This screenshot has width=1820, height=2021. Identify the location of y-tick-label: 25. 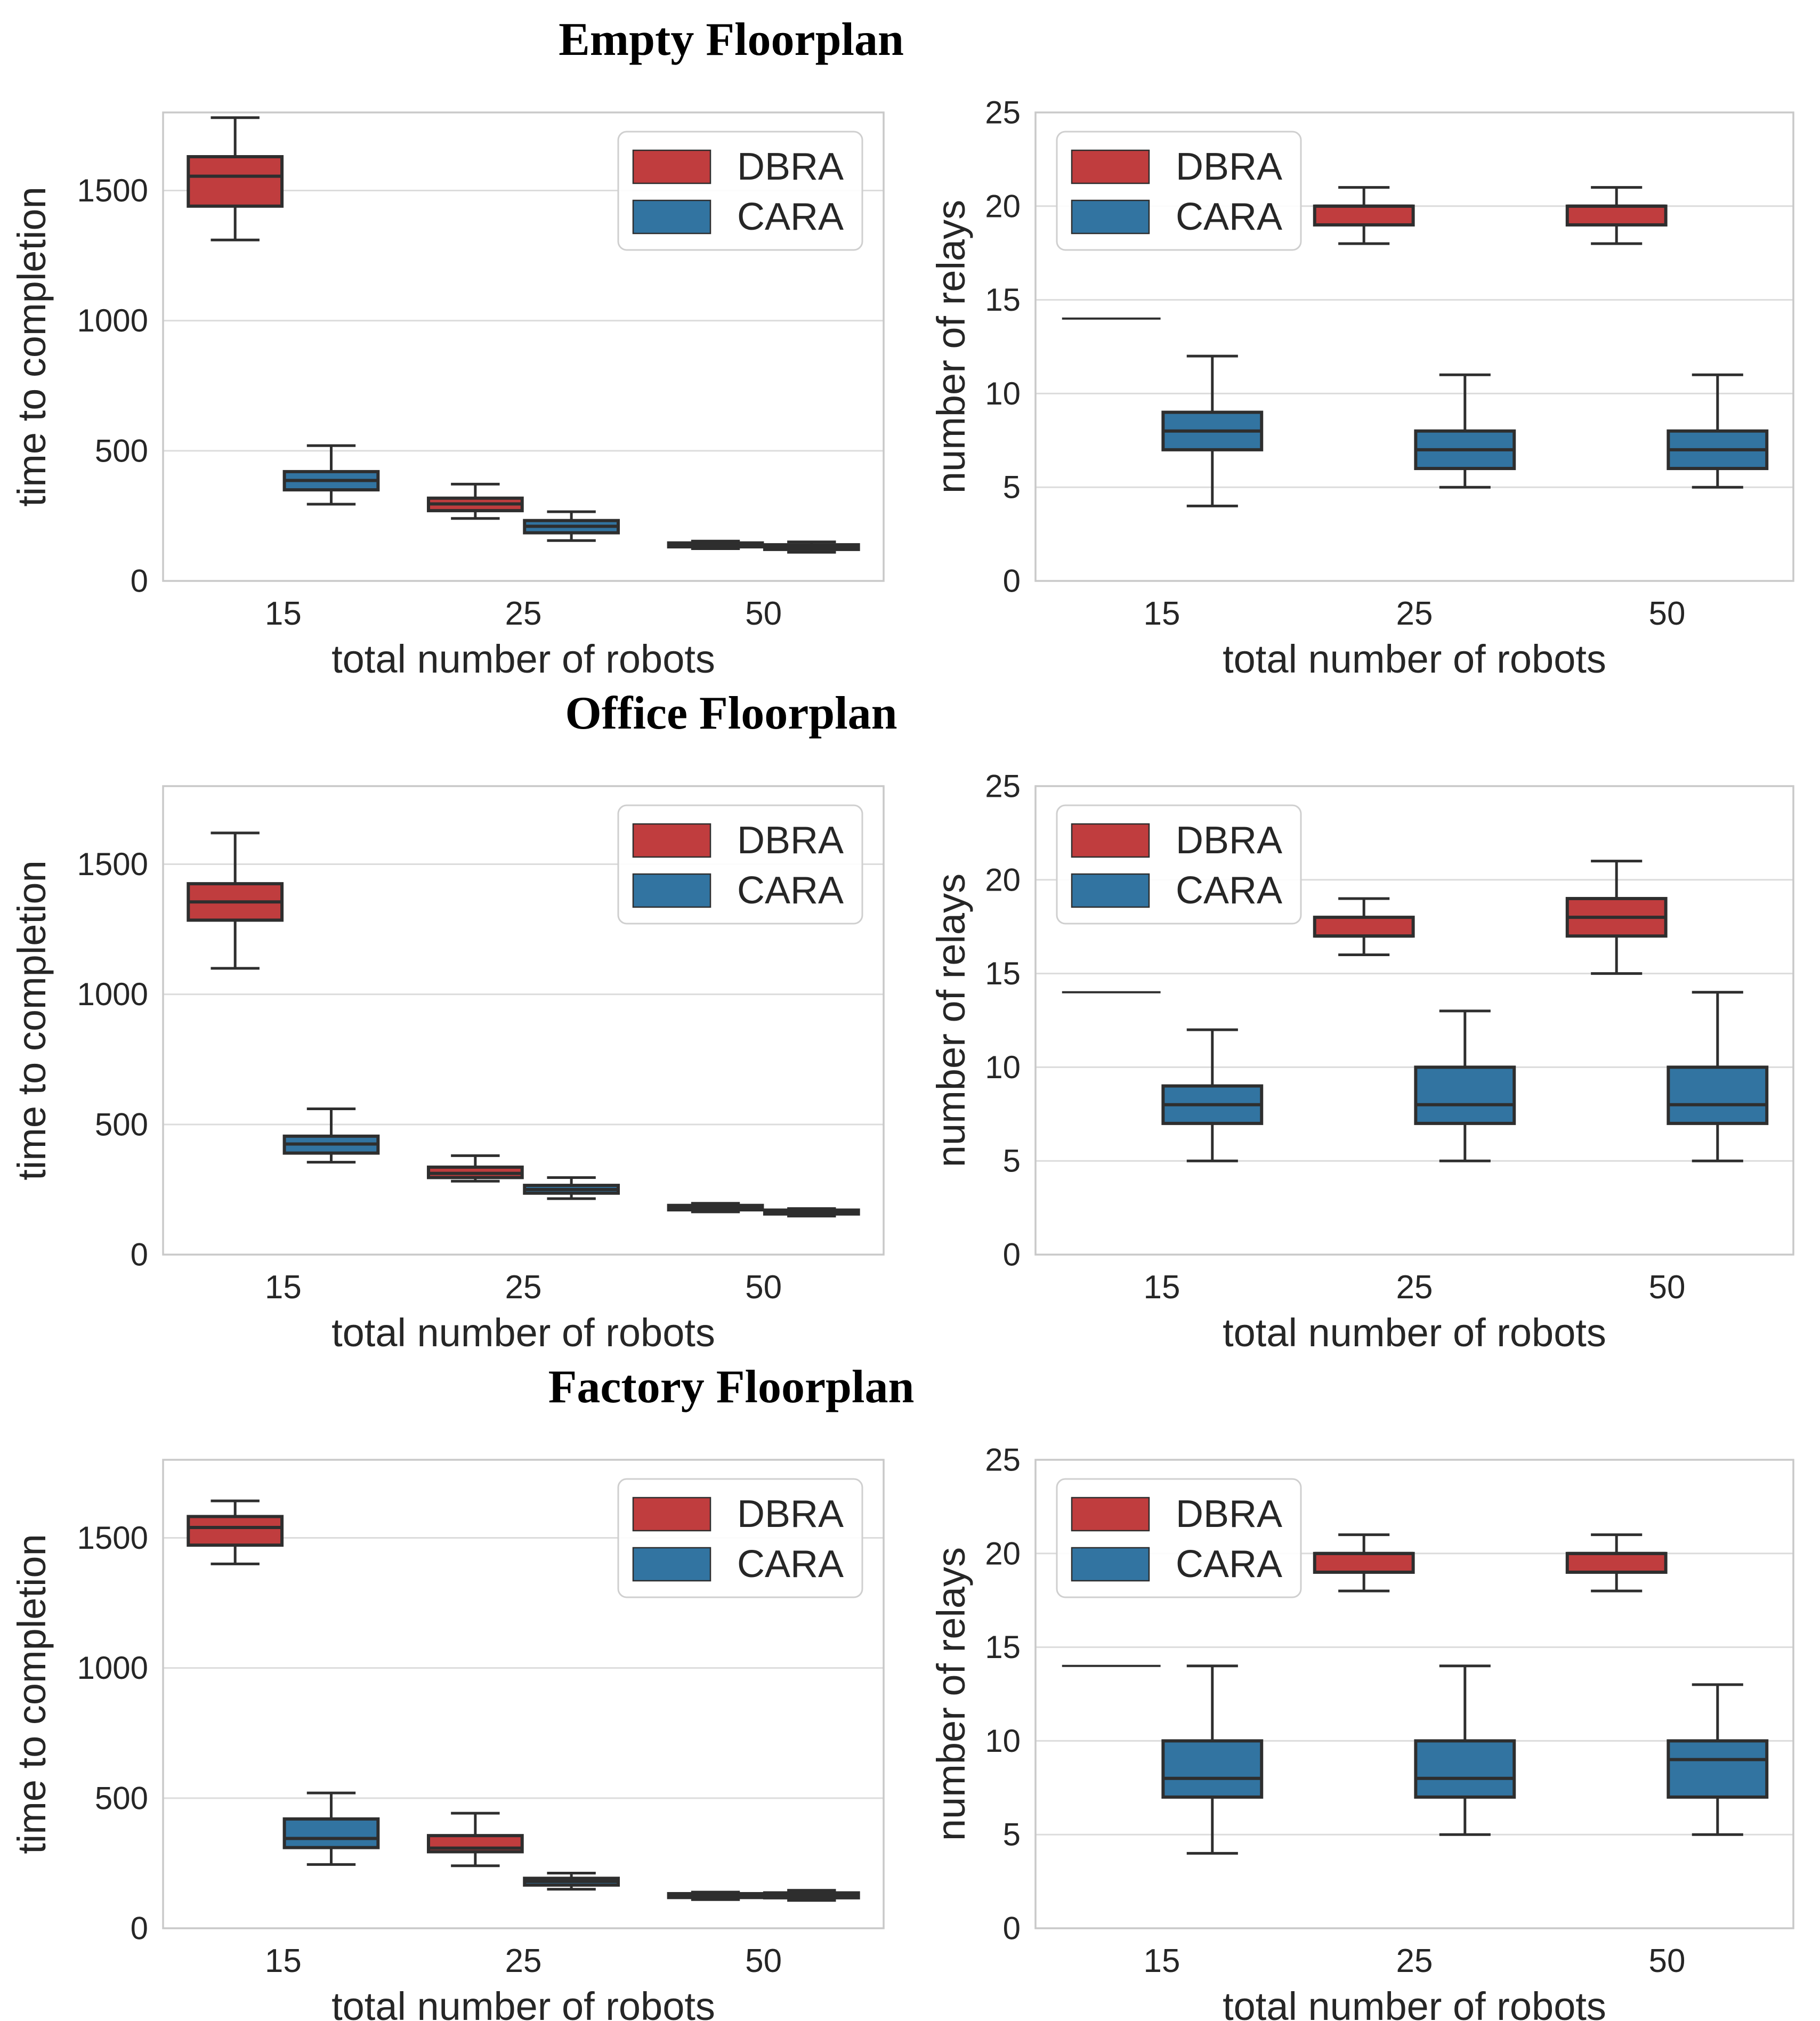
(1003, 113).